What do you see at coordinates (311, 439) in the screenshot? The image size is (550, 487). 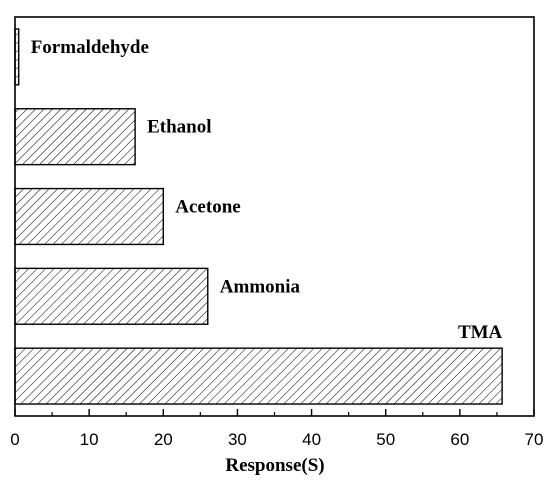 I see `x-tick-label-40: 40` at bounding box center [311, 439].